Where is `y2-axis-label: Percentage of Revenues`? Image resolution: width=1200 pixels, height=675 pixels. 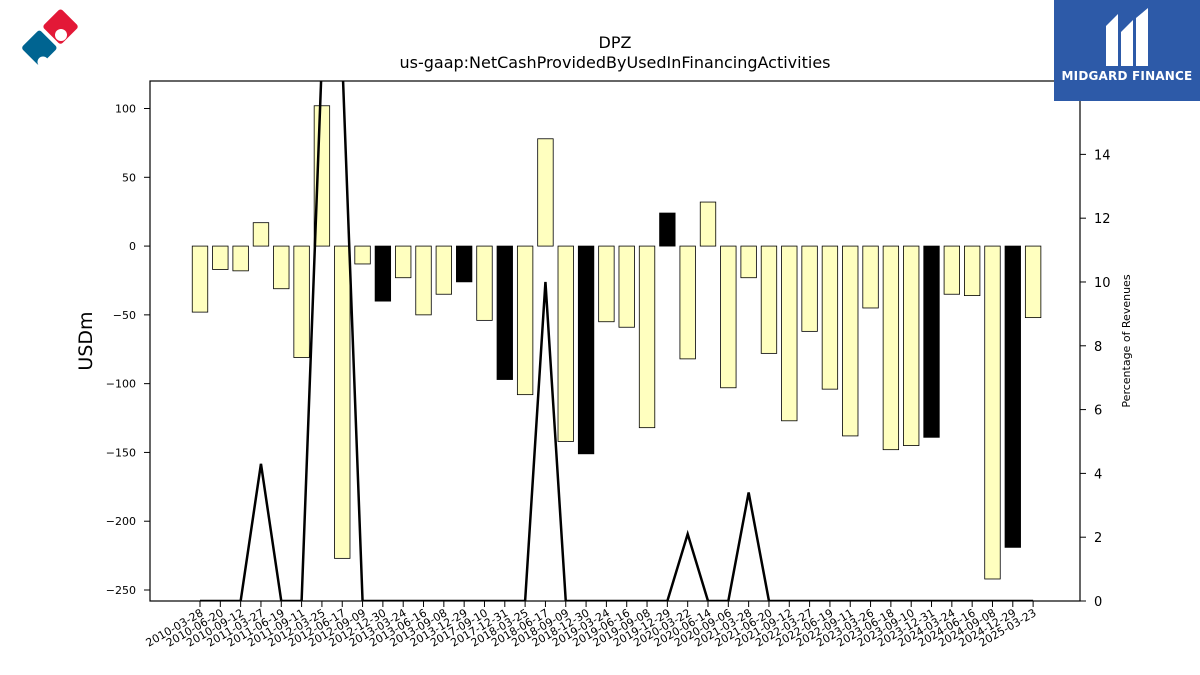
y2-axis-label: Percentage of Revenues is located at coordinates (1126, 340).